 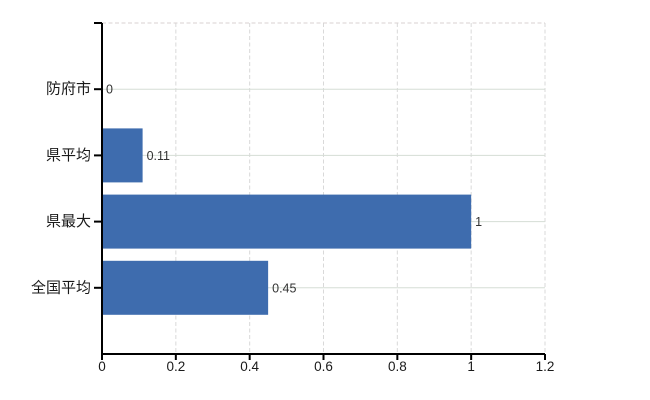 What do you see at coordinates (175, 366) in the screenshot?
I see `x-tick-label: 0.2` at bounding box center [175, 366].